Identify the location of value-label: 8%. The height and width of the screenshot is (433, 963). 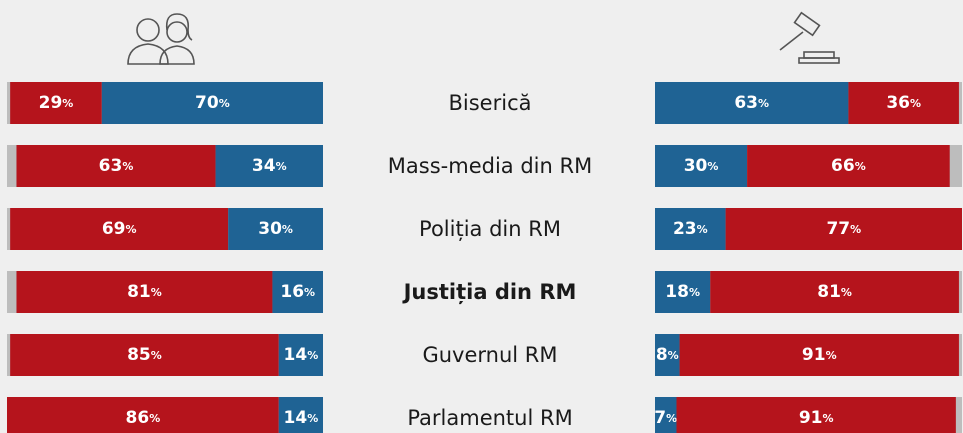
(667, 355).